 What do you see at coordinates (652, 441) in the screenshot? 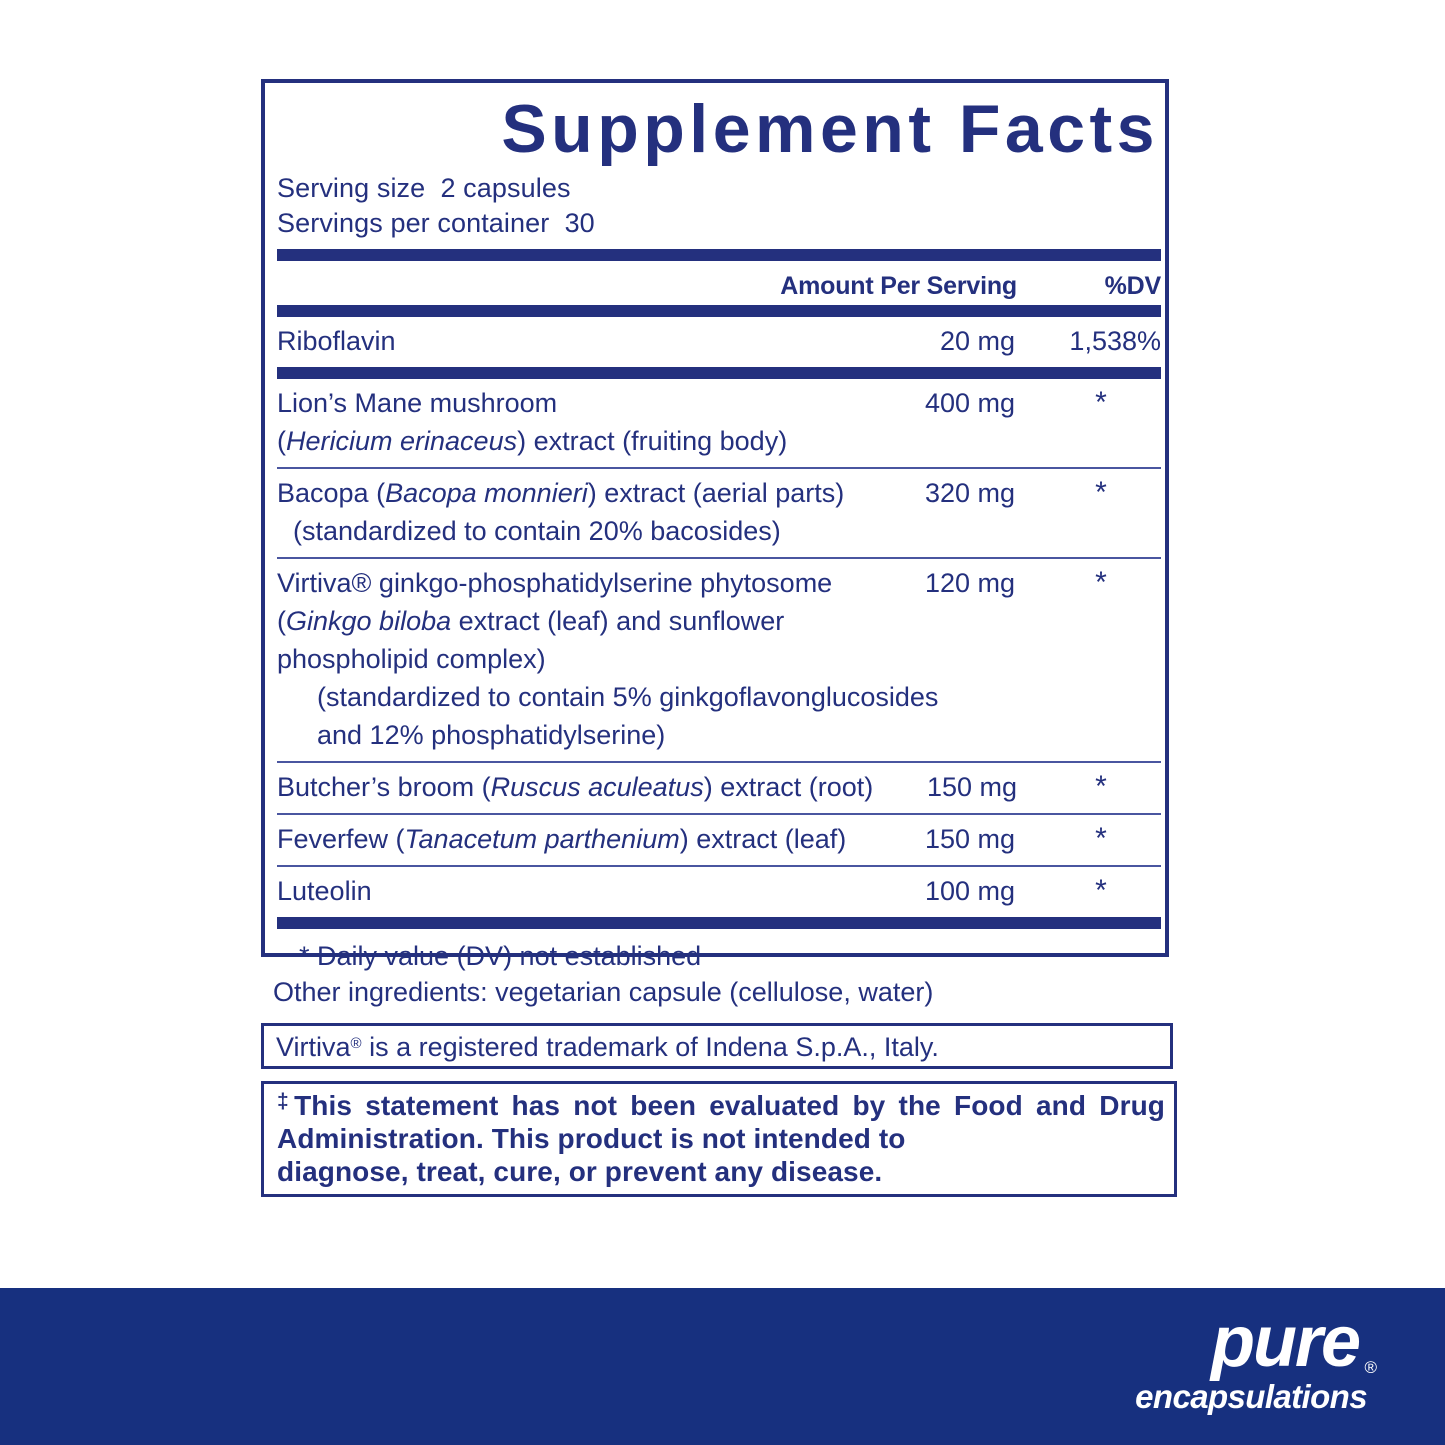
I see `name-suffix: ) extract (fruiting body)` at bounding box center [652, 441].